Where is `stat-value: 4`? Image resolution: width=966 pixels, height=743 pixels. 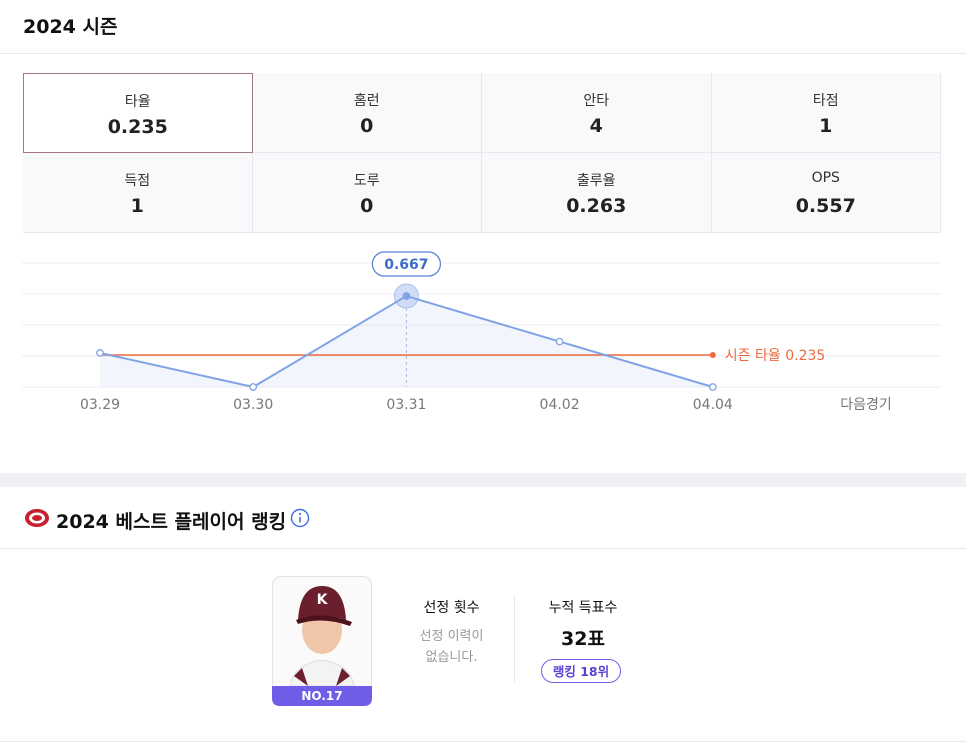
stat-value: 4 is located at coordinates (596, 126).